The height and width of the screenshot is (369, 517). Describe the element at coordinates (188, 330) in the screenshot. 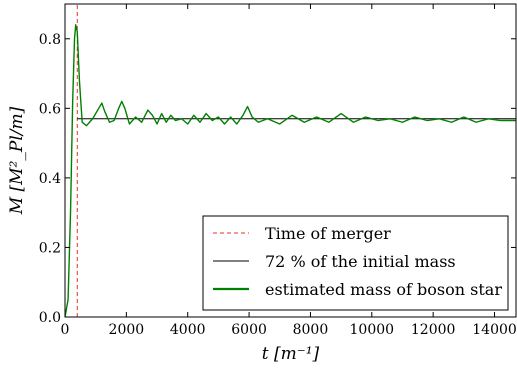

I see `x-tick-label: 4000` at that location.